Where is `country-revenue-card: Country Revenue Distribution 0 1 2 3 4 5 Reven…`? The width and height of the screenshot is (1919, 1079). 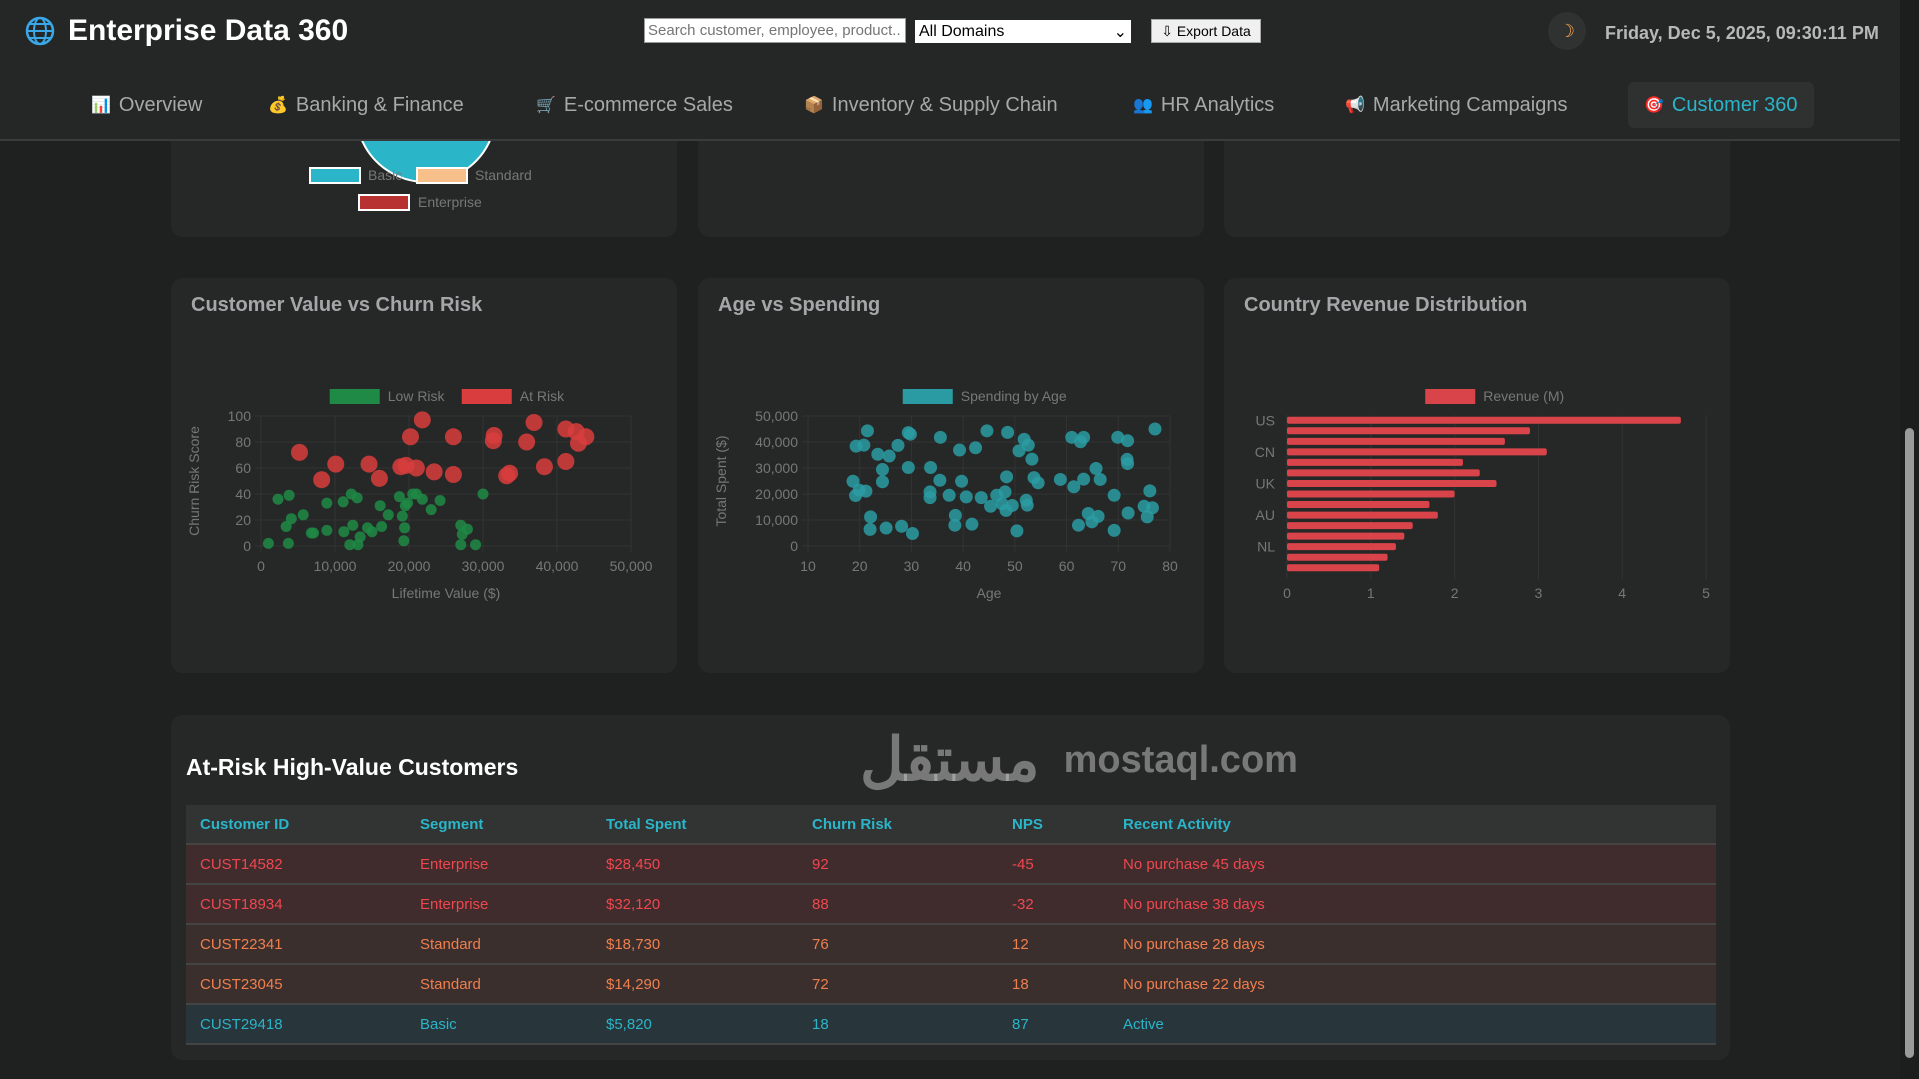 country-revenue-card: Country Revenue Distribution 0 1 2 3 4 5 Reven… is located at coordinates (1477, 475).